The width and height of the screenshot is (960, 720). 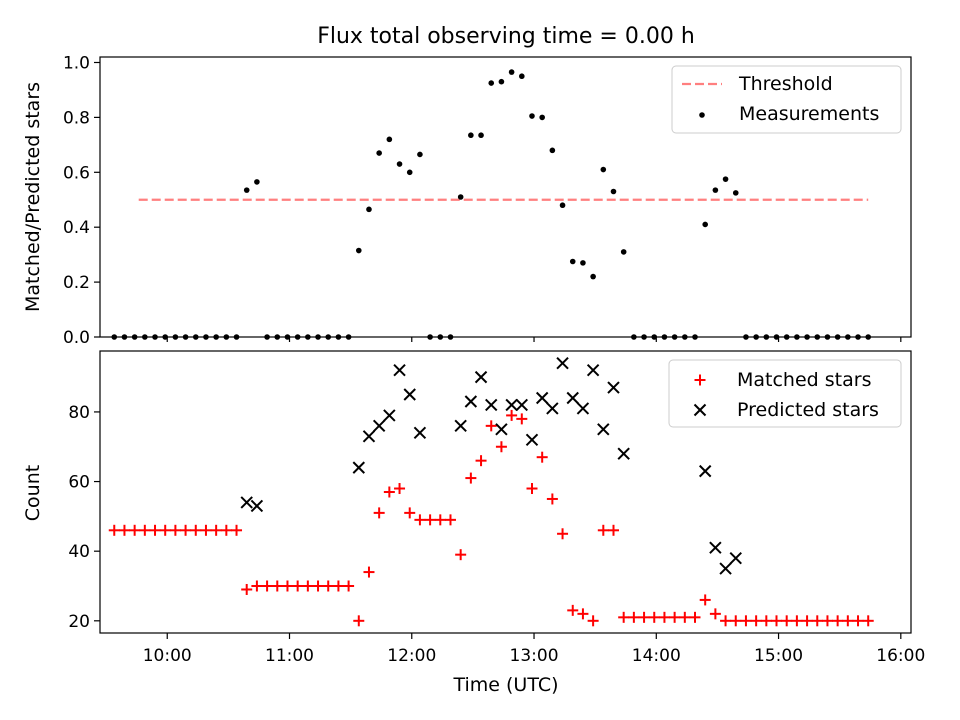 What do you see at coordinates (786, 99) in the screenshot?
I see `legend-box` at bounding box center [786, 99].